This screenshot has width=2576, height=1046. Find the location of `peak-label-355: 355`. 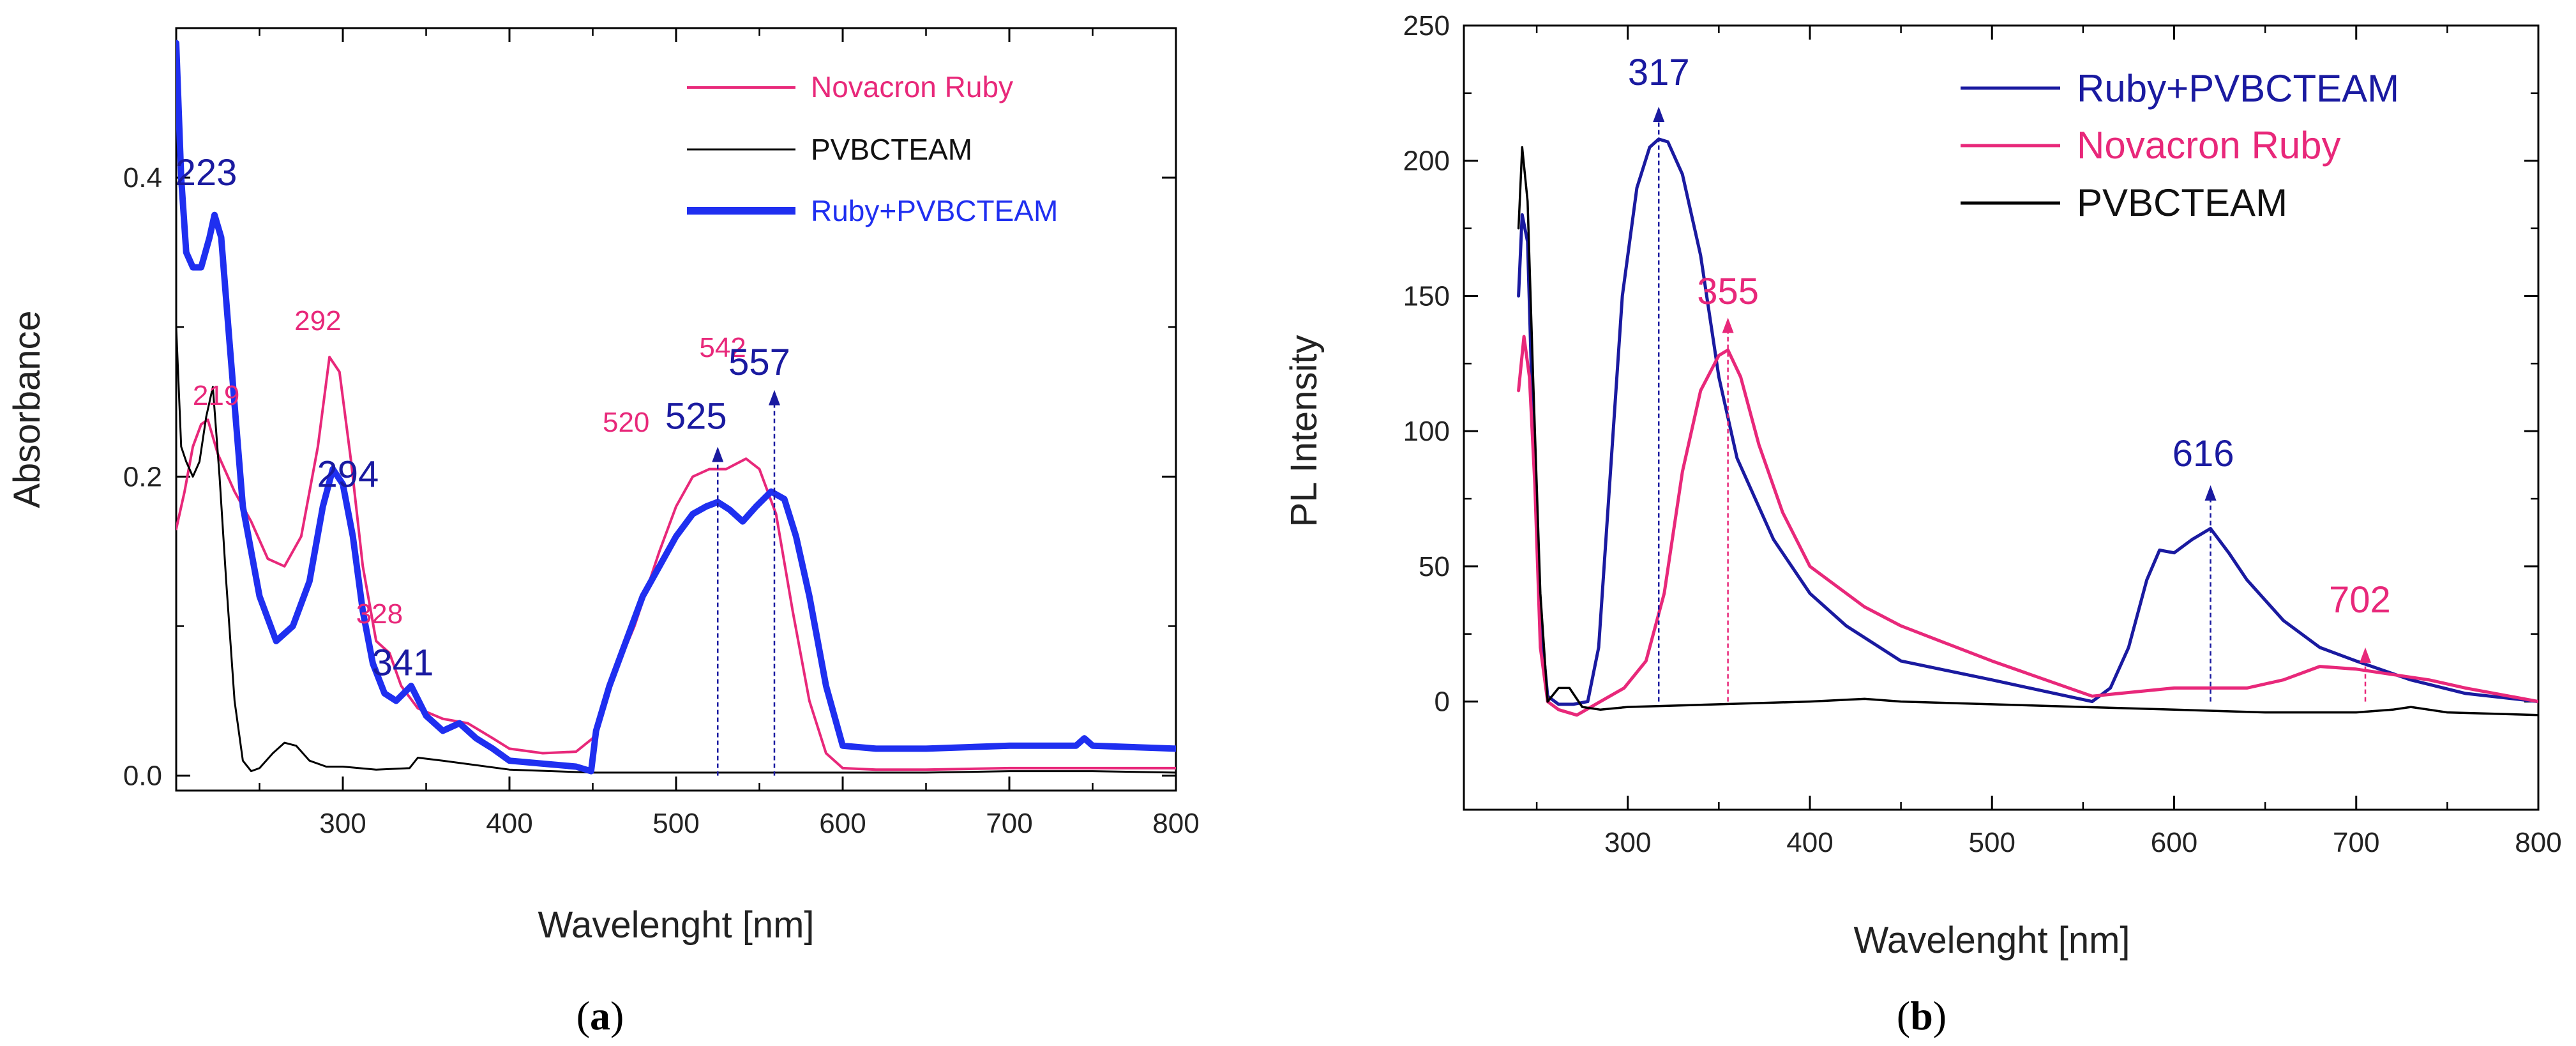

peak-label-355: 355 is located at coordinates (1728, 291).